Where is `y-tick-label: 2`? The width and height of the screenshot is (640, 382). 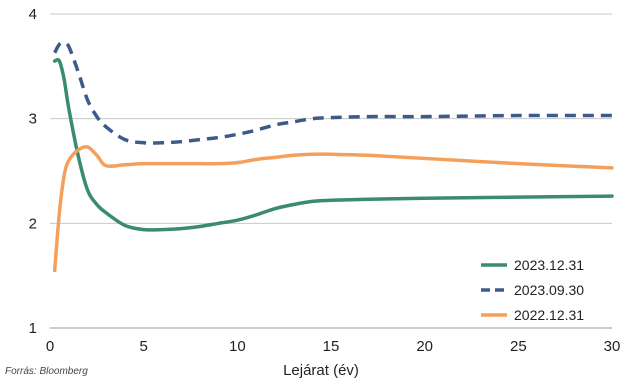 y-tick-label: 2 is located at coordinates (33, 223).